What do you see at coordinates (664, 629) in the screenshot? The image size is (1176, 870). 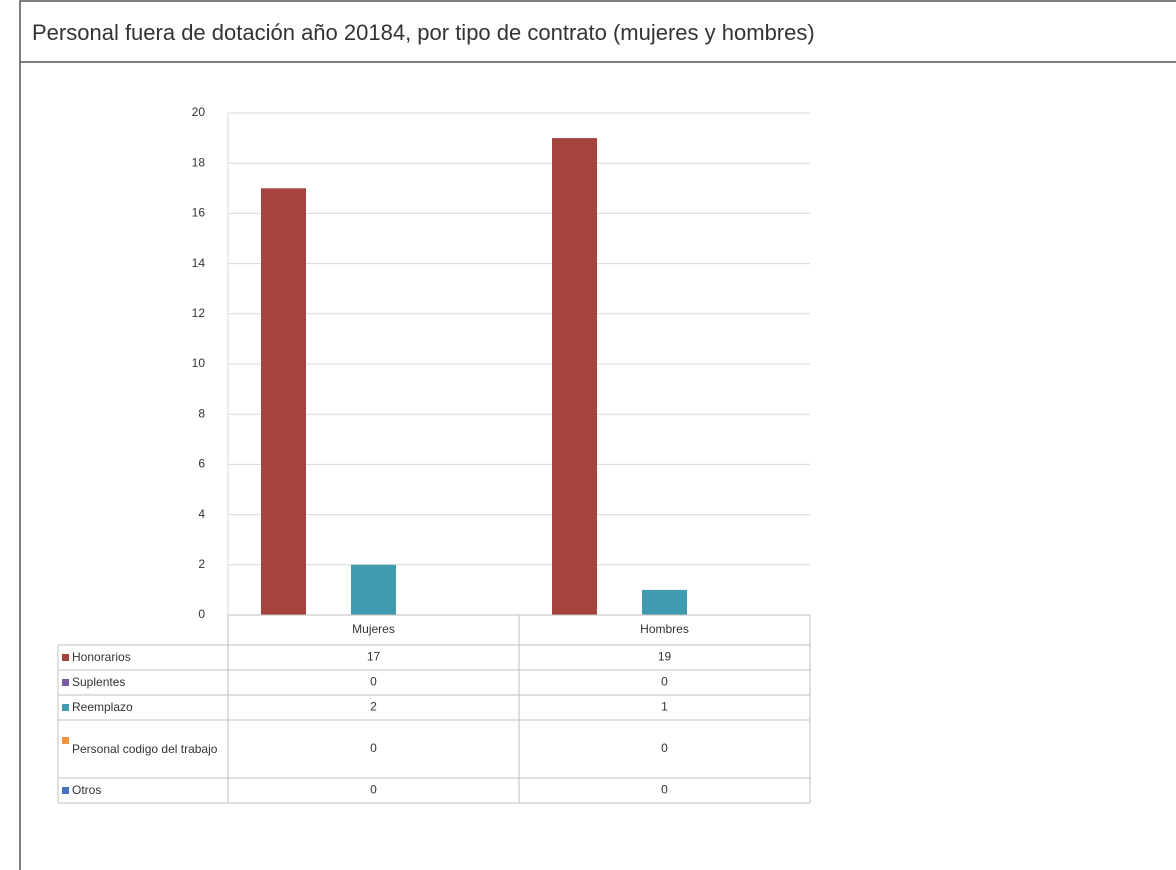 I see `category-label: Hombres` at bounding box center [664, 629].